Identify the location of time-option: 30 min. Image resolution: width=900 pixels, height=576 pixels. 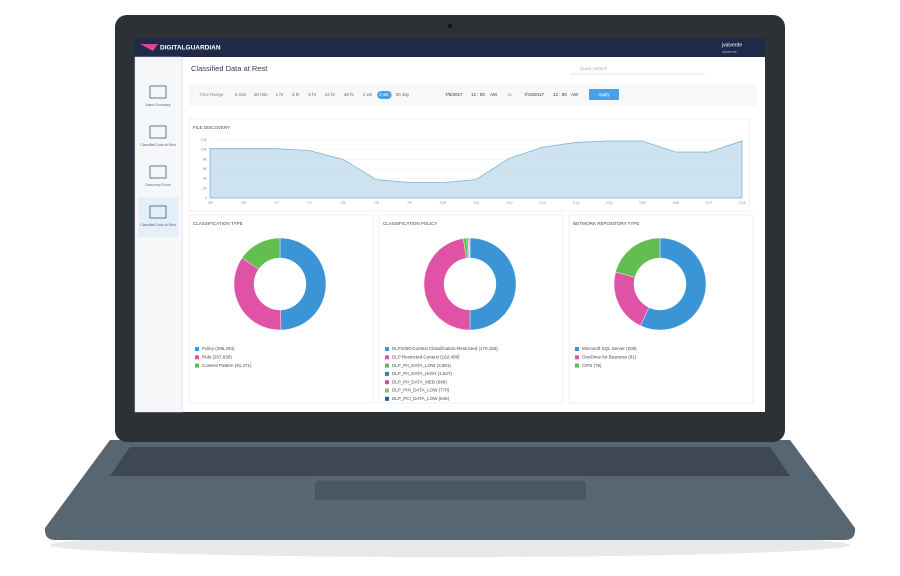
(261, 94).